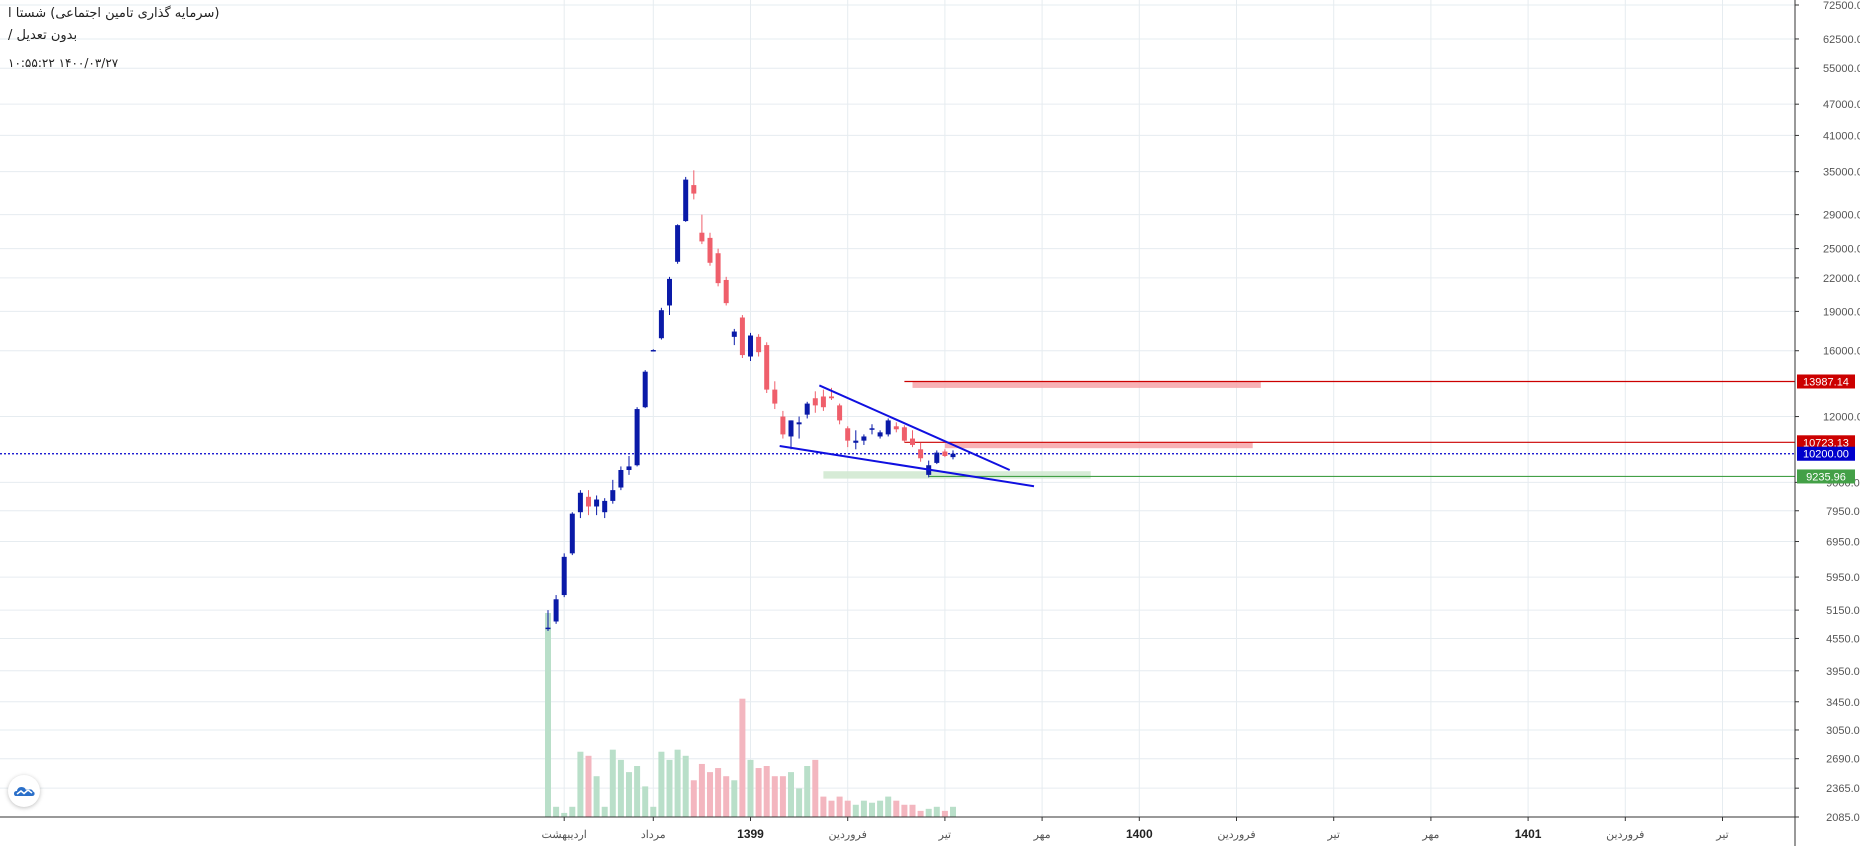 Image resolution: width=1860 pixels, height=850 pixels. Describe the element at coordinates (750, 834) in the screenshot. I see `x-tick-label: 1399` at that location.